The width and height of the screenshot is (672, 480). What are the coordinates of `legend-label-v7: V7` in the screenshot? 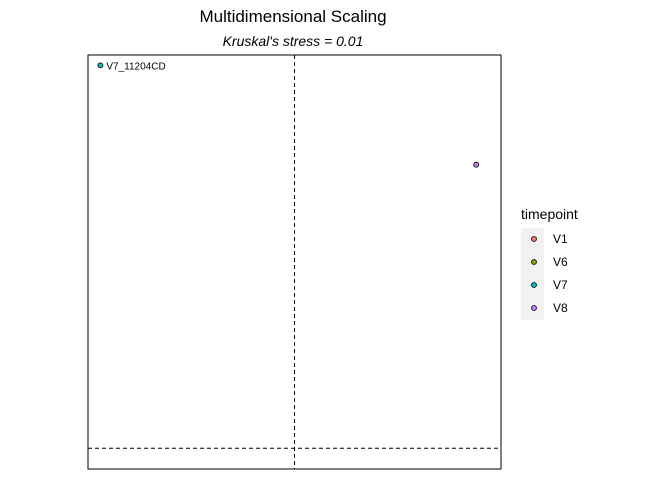 It's located at (560, 285).